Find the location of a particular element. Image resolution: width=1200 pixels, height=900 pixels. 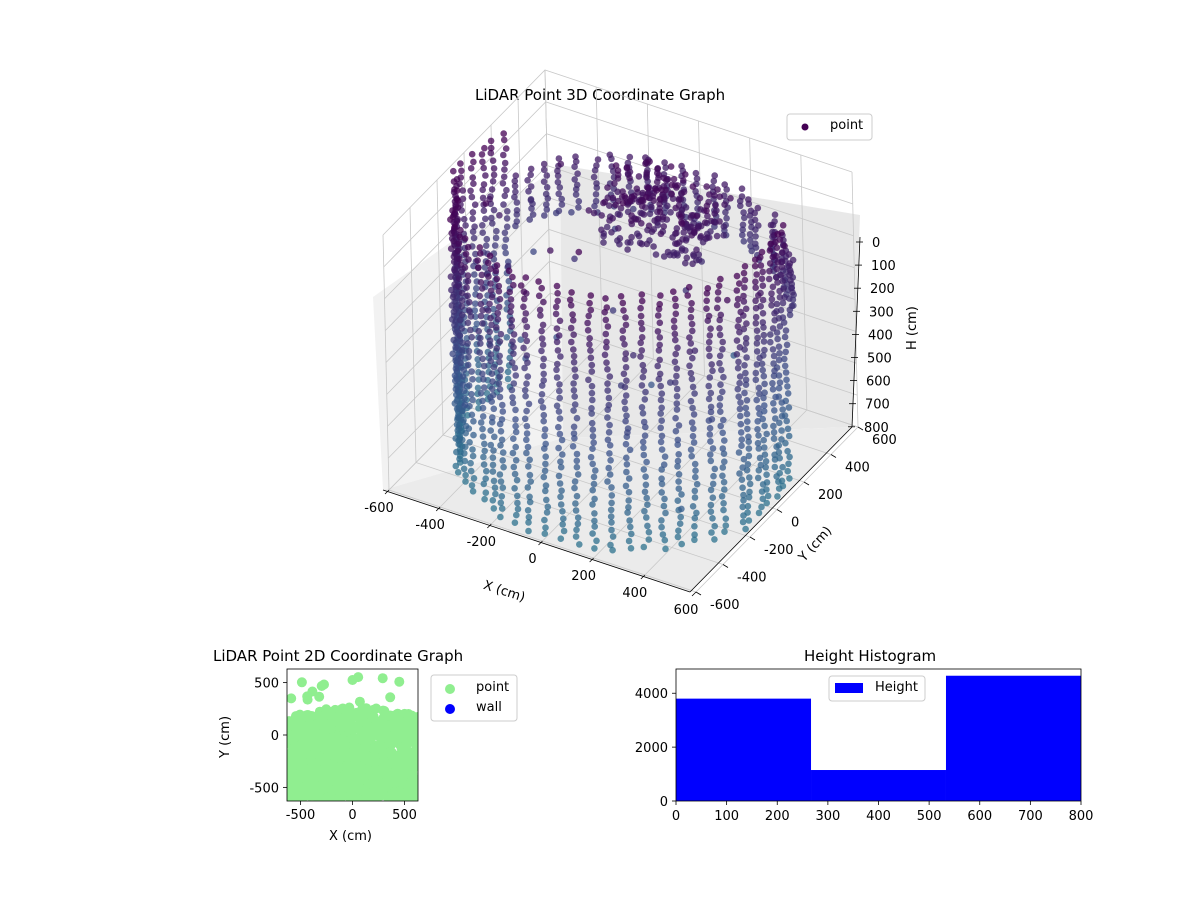

z-tick-label: 300 is located at coordinates (881, 312).